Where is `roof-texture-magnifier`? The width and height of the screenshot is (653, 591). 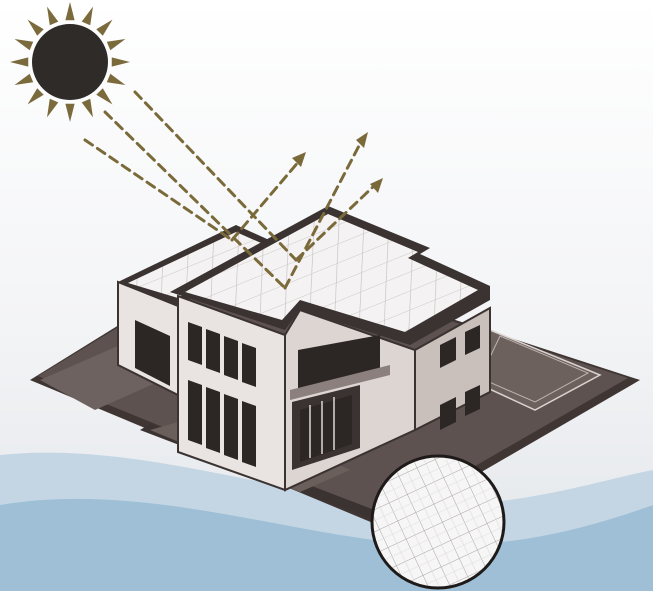 roof-texture-magnifier is located at coordinates (438, 522).